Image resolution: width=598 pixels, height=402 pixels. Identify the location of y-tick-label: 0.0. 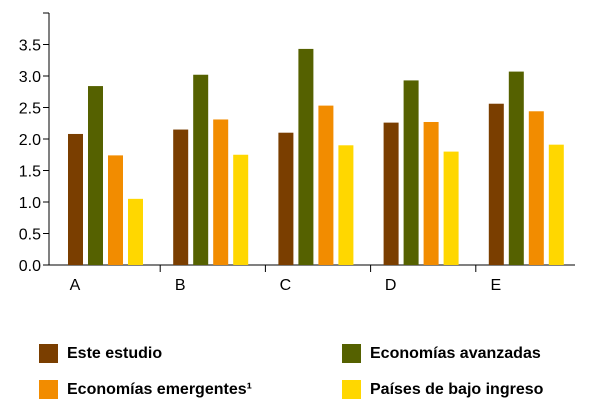
(30, 266).